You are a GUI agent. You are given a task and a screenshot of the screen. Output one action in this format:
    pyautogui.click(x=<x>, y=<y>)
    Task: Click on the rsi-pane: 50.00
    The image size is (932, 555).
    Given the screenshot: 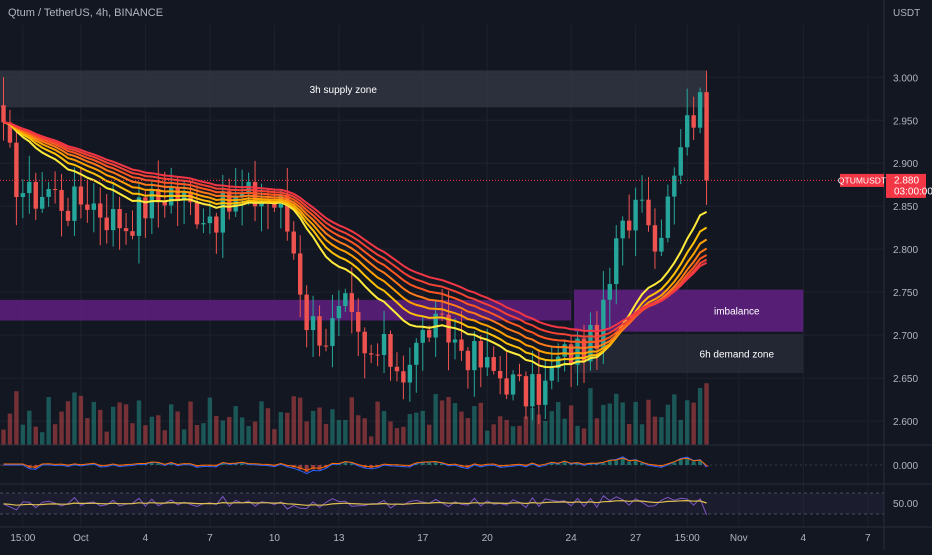 What is the action you would take?
    pyautogui.click(x=459, y=504)
    